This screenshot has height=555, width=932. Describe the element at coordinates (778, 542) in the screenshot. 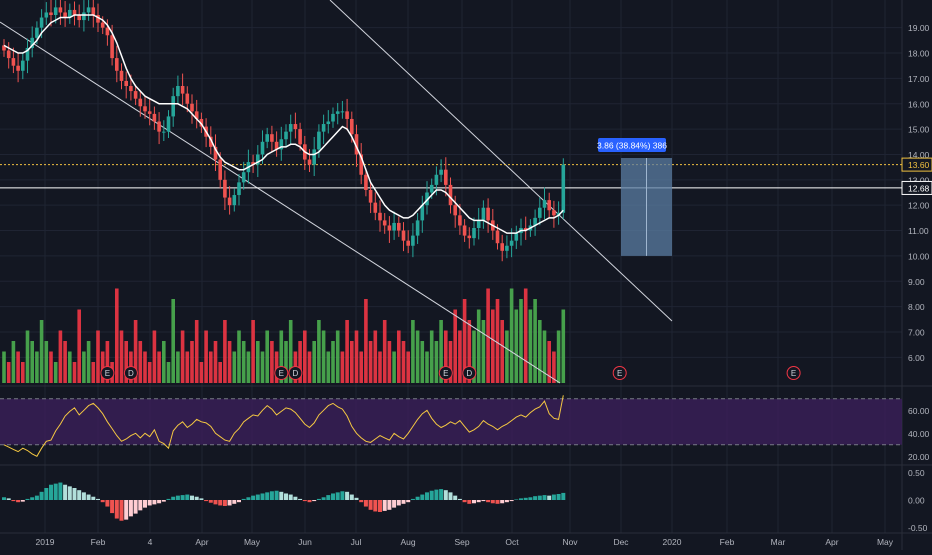

I see `time-tick-label: Mar` at that location.